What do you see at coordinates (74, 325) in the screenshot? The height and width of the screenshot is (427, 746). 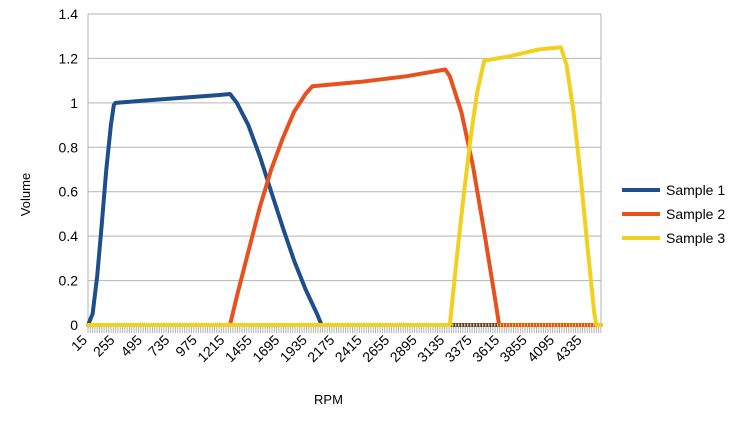 I see `y-tick-label: 0` at bounding box center [74, 325].